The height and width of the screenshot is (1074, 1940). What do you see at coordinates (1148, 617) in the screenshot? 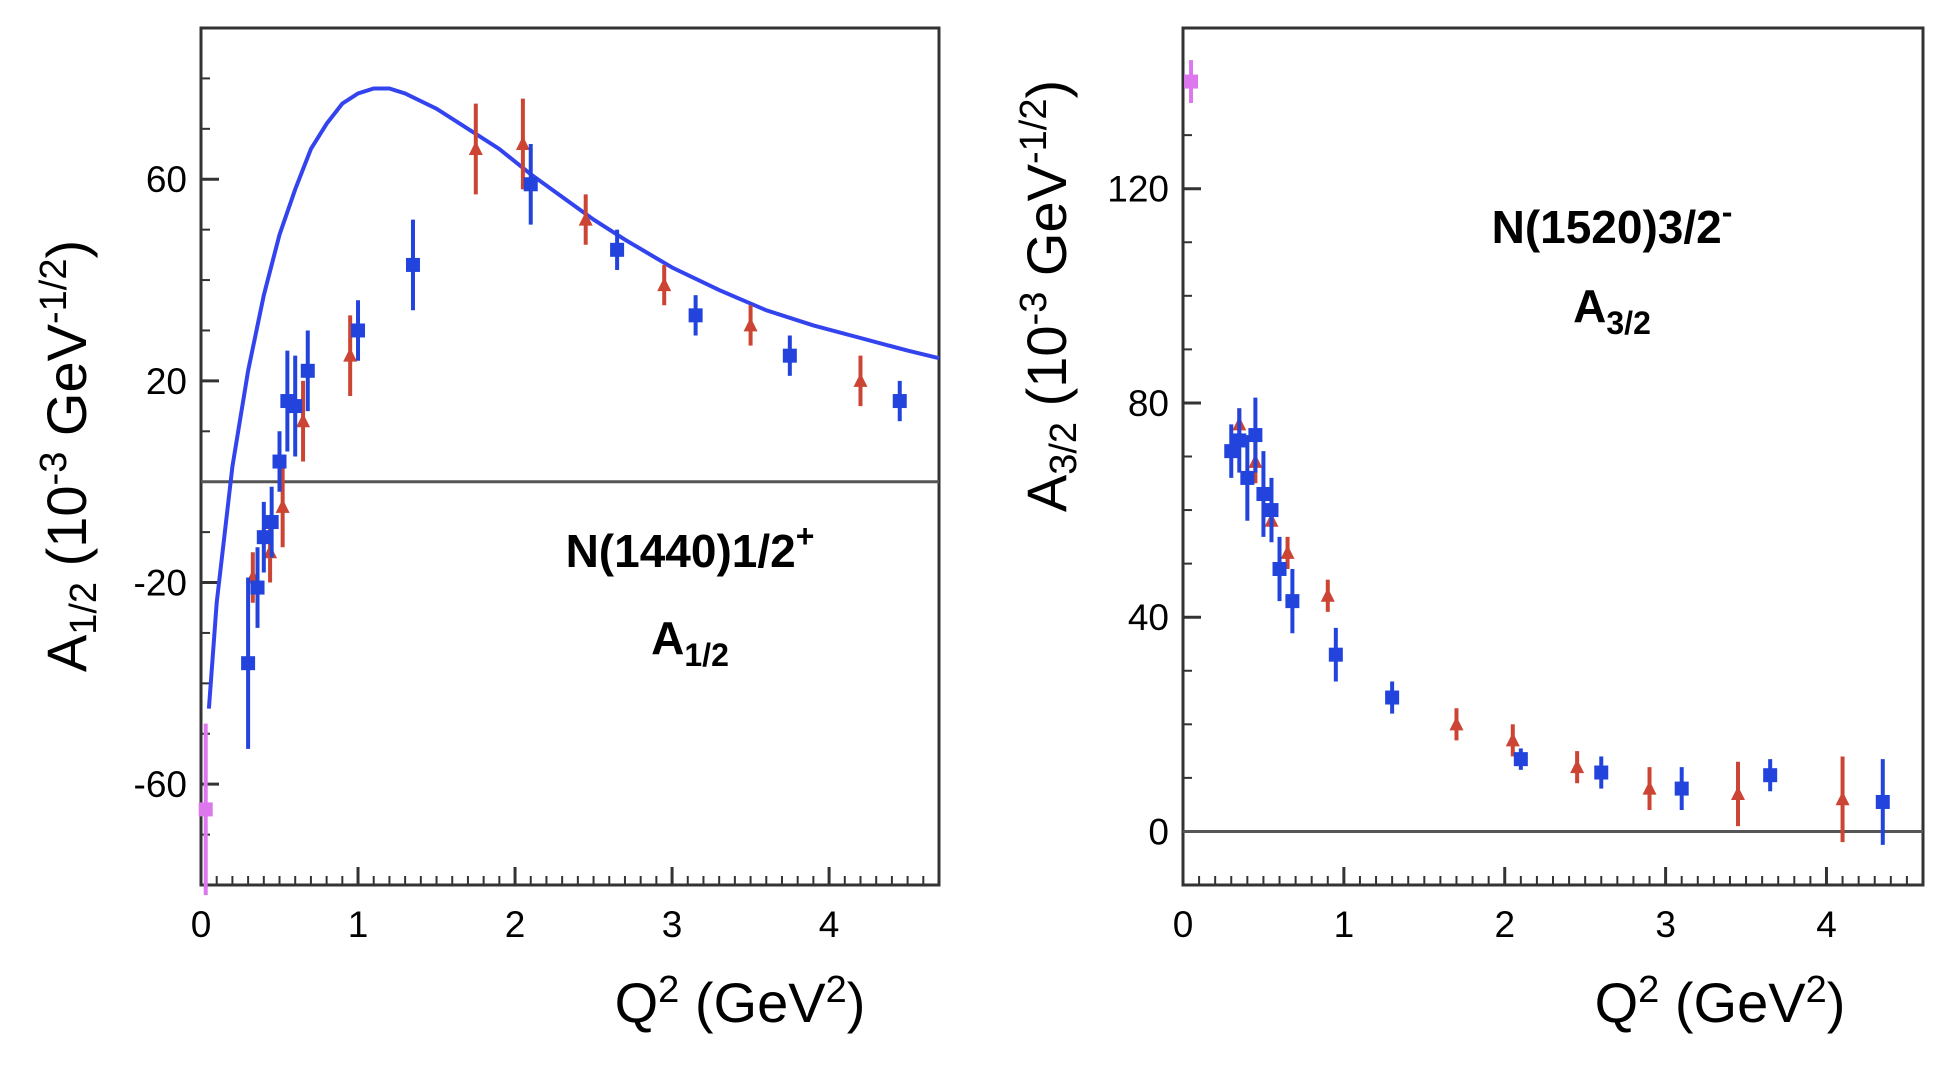
I see `right-y-tick-label: 40` at bounding box center [1148, 617].